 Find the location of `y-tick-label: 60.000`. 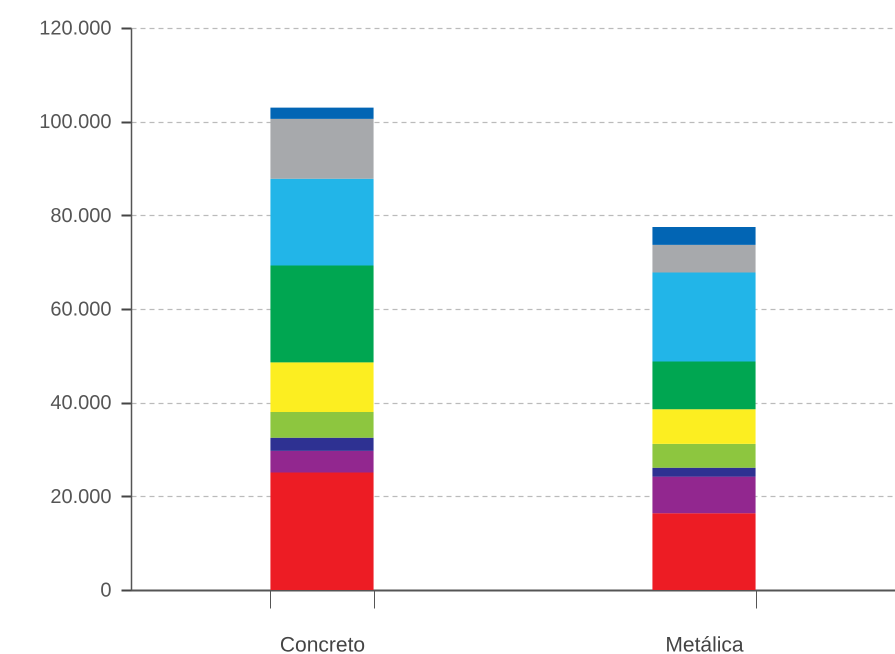

y-tick-label: 60.000 is located at coordinates (81, 309).